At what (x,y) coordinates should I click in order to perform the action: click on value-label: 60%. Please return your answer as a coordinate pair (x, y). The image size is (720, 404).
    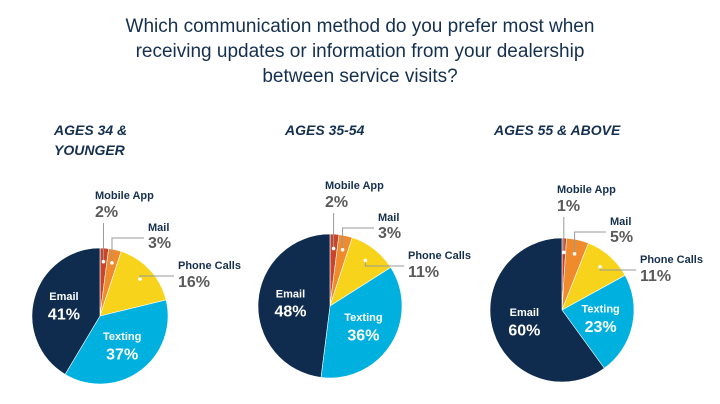
    Looking at the image, I should click on (524, 330).